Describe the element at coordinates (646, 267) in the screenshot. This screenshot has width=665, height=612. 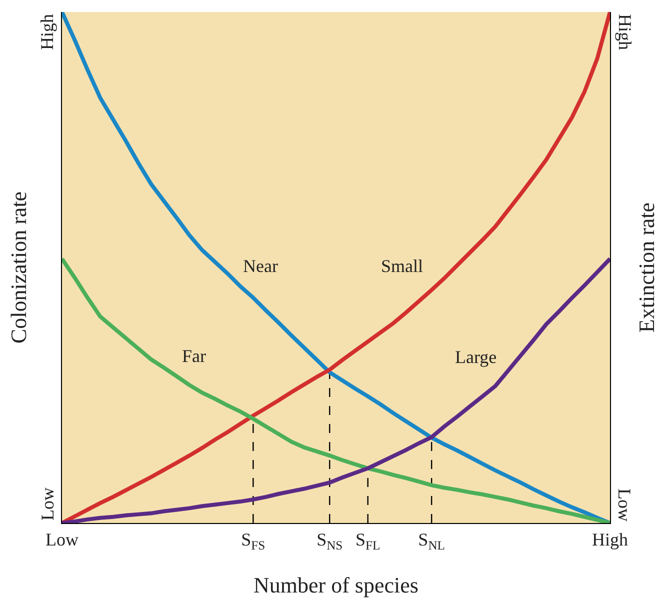
I see `y2-axis-title: Extinction rate` at that location.